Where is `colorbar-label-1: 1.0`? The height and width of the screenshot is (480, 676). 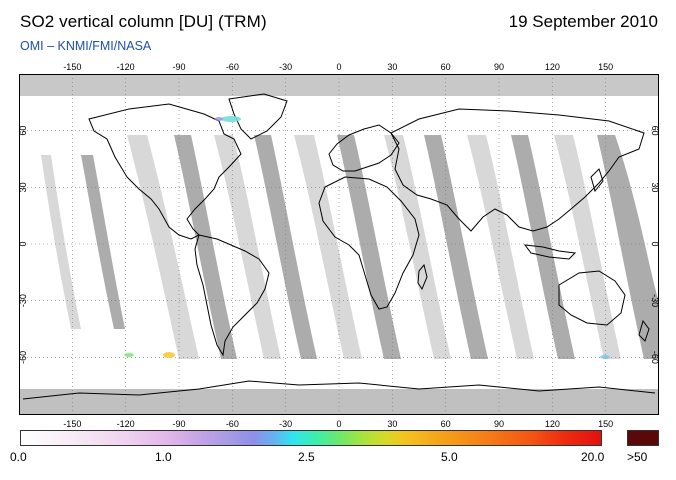
colorbar-label-1: 1.0 is located at coordinates (163, 457).